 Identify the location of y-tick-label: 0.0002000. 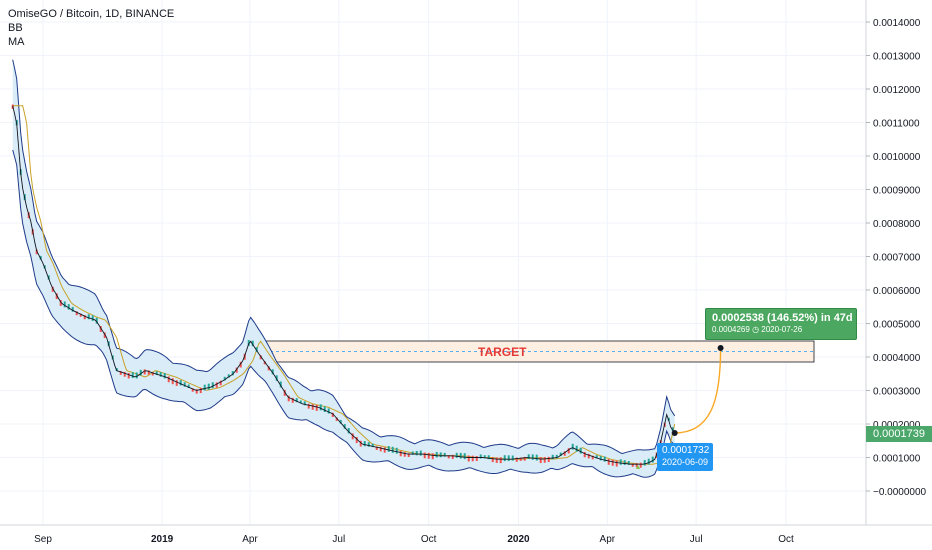
(897, 425).